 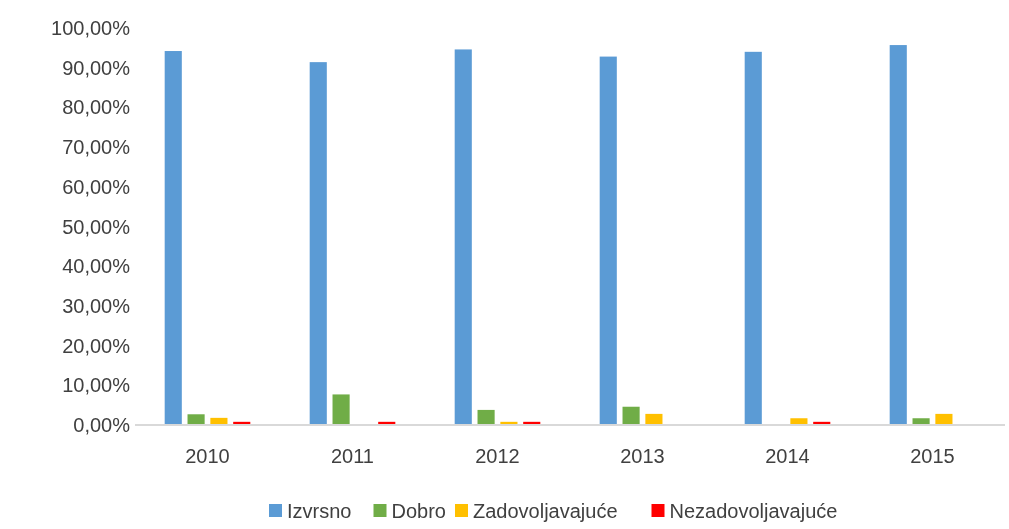 What do you see at coordinates (545, 511) in the screenshot?
I see `legend-label: Zadovoljavajuće` at bounding box center [545, 511].